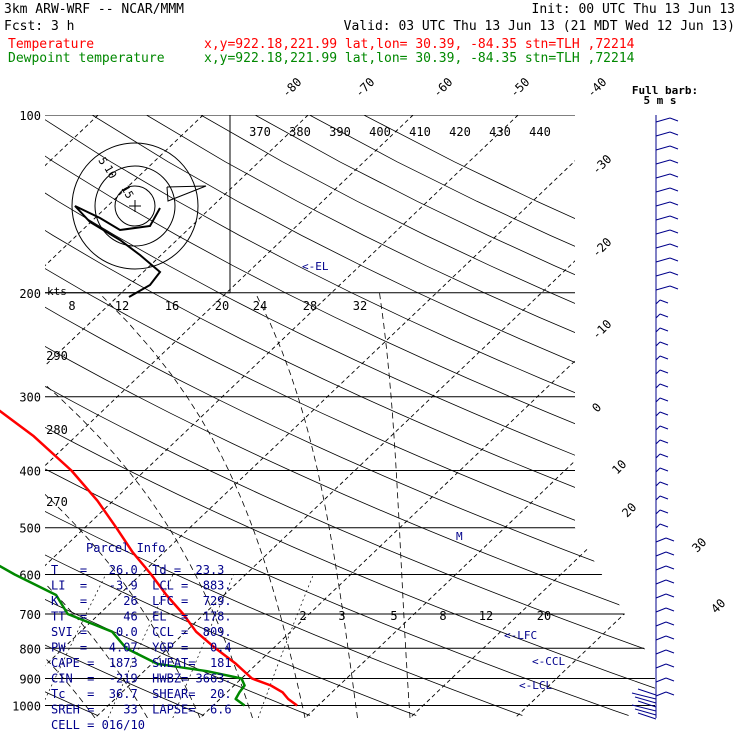 The image size is (740, 740). I want to click on mixing-ratio-label: 2, so click(302, 616).